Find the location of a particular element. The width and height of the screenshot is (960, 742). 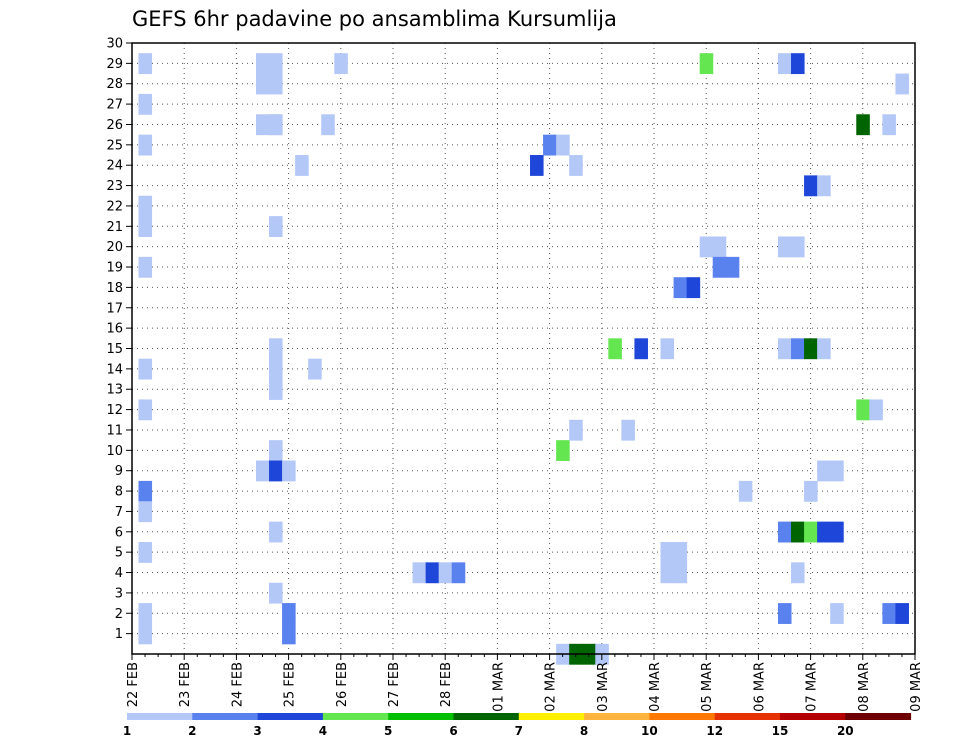

y-tick-label: 25 is located at coordinates (114, 145).